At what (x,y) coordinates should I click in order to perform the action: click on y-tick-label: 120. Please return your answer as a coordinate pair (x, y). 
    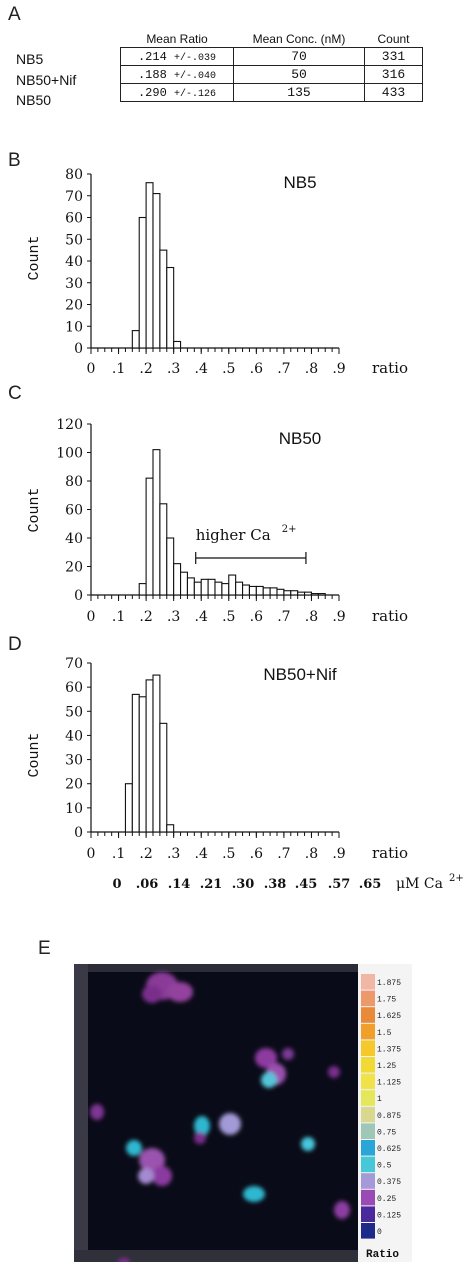
    Looking at the image, I should click on (69, 425).